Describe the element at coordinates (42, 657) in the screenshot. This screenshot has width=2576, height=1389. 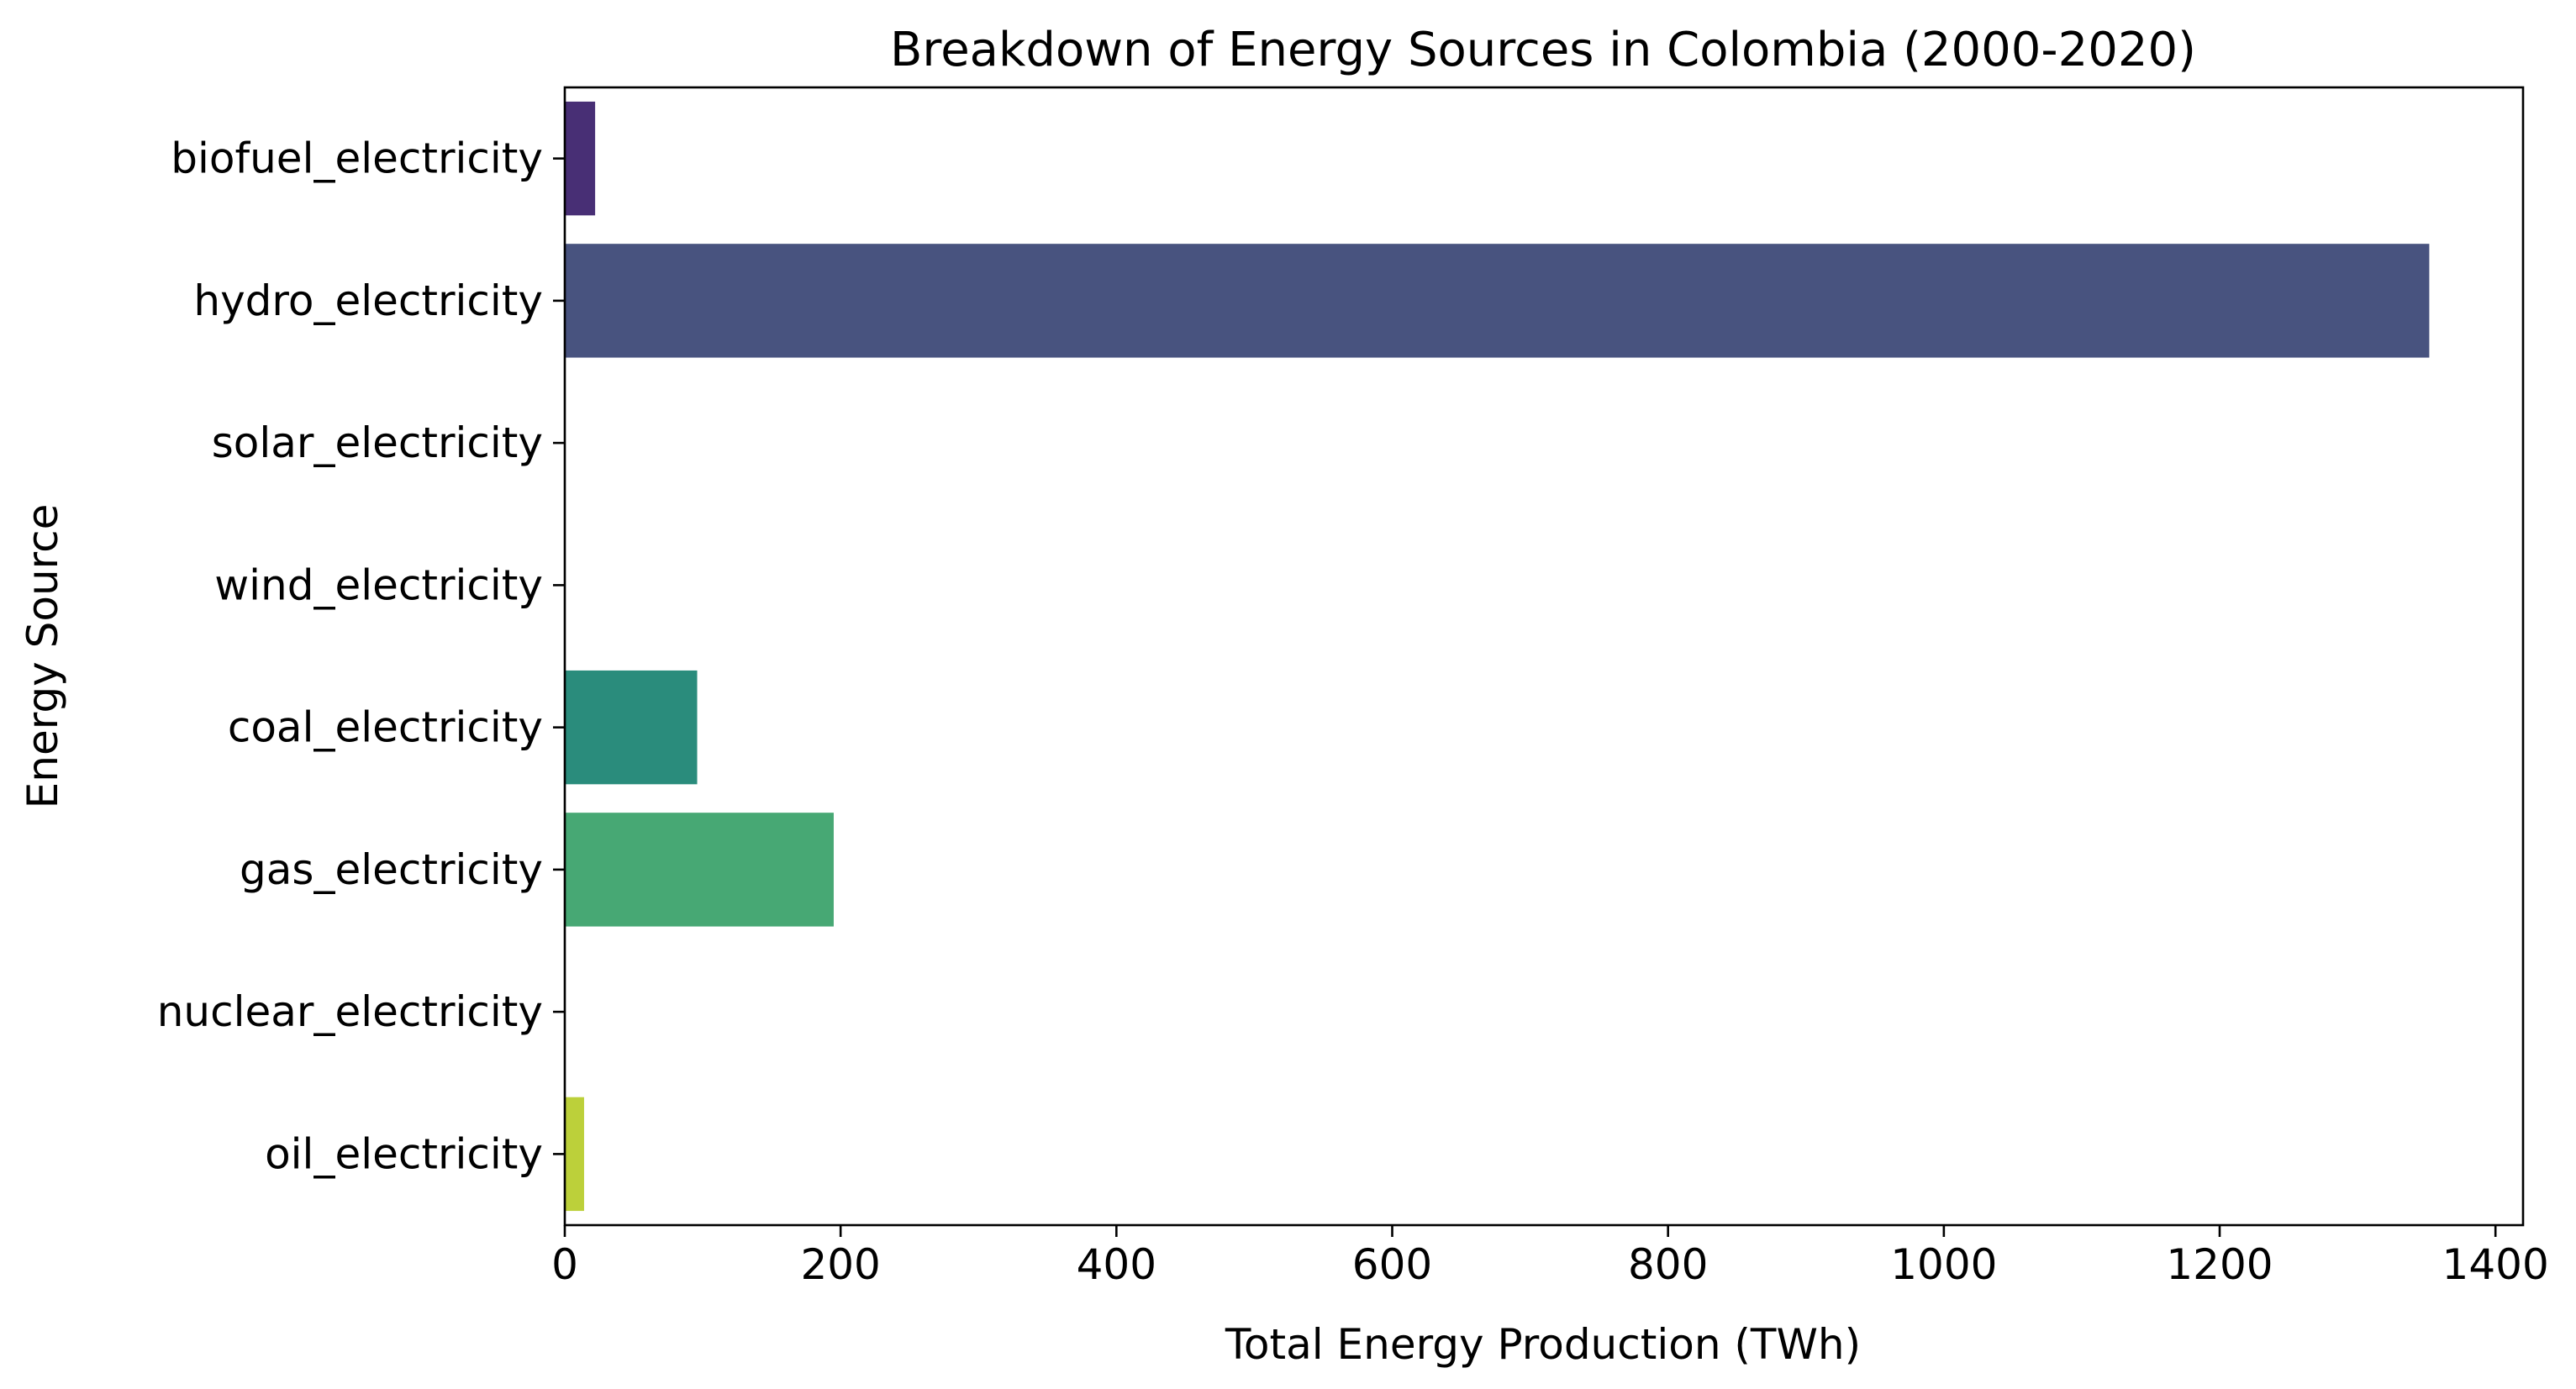
I see `y-axis-label: Energy Source` at that location.